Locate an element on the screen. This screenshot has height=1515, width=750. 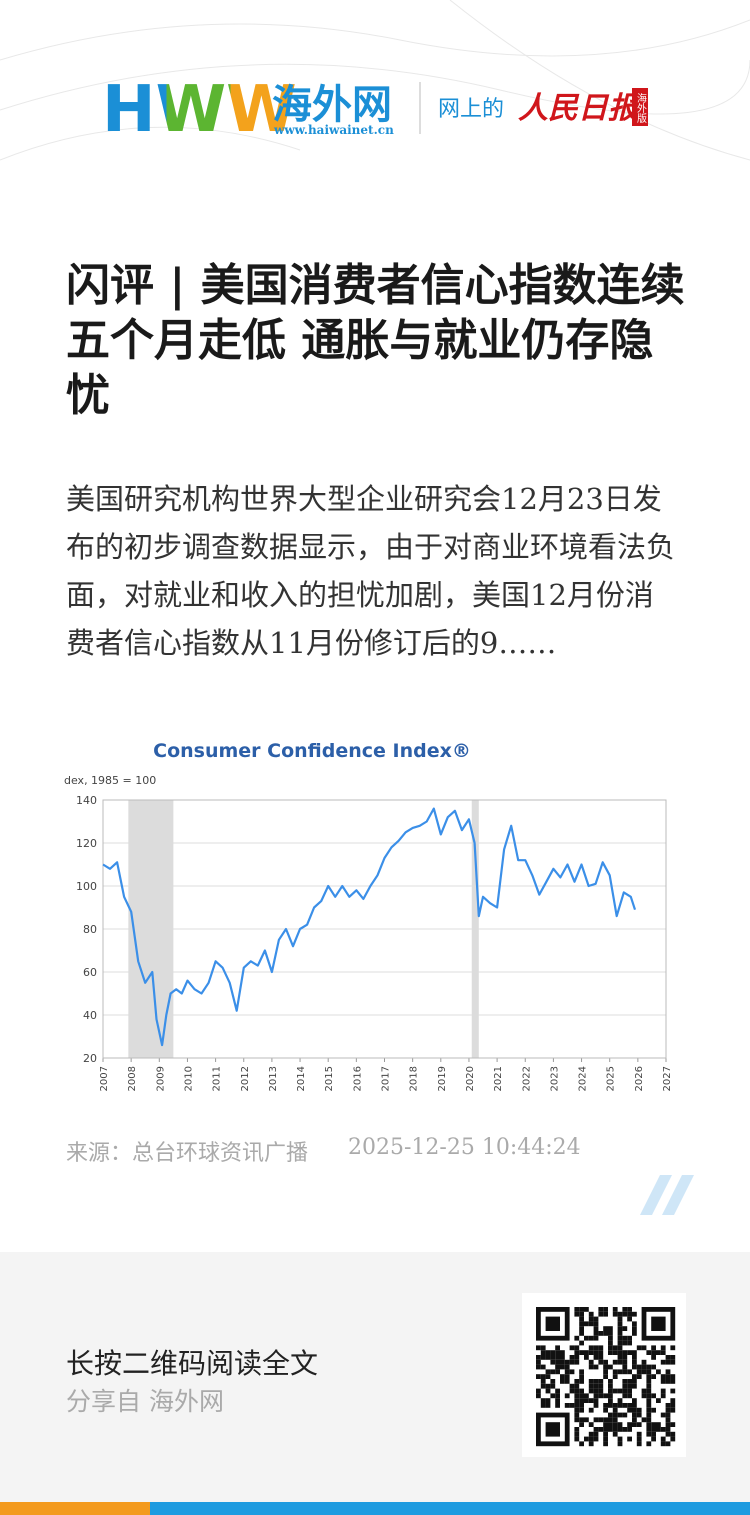
x-tick-label: 2025 is located at coordinates (611, 1078).